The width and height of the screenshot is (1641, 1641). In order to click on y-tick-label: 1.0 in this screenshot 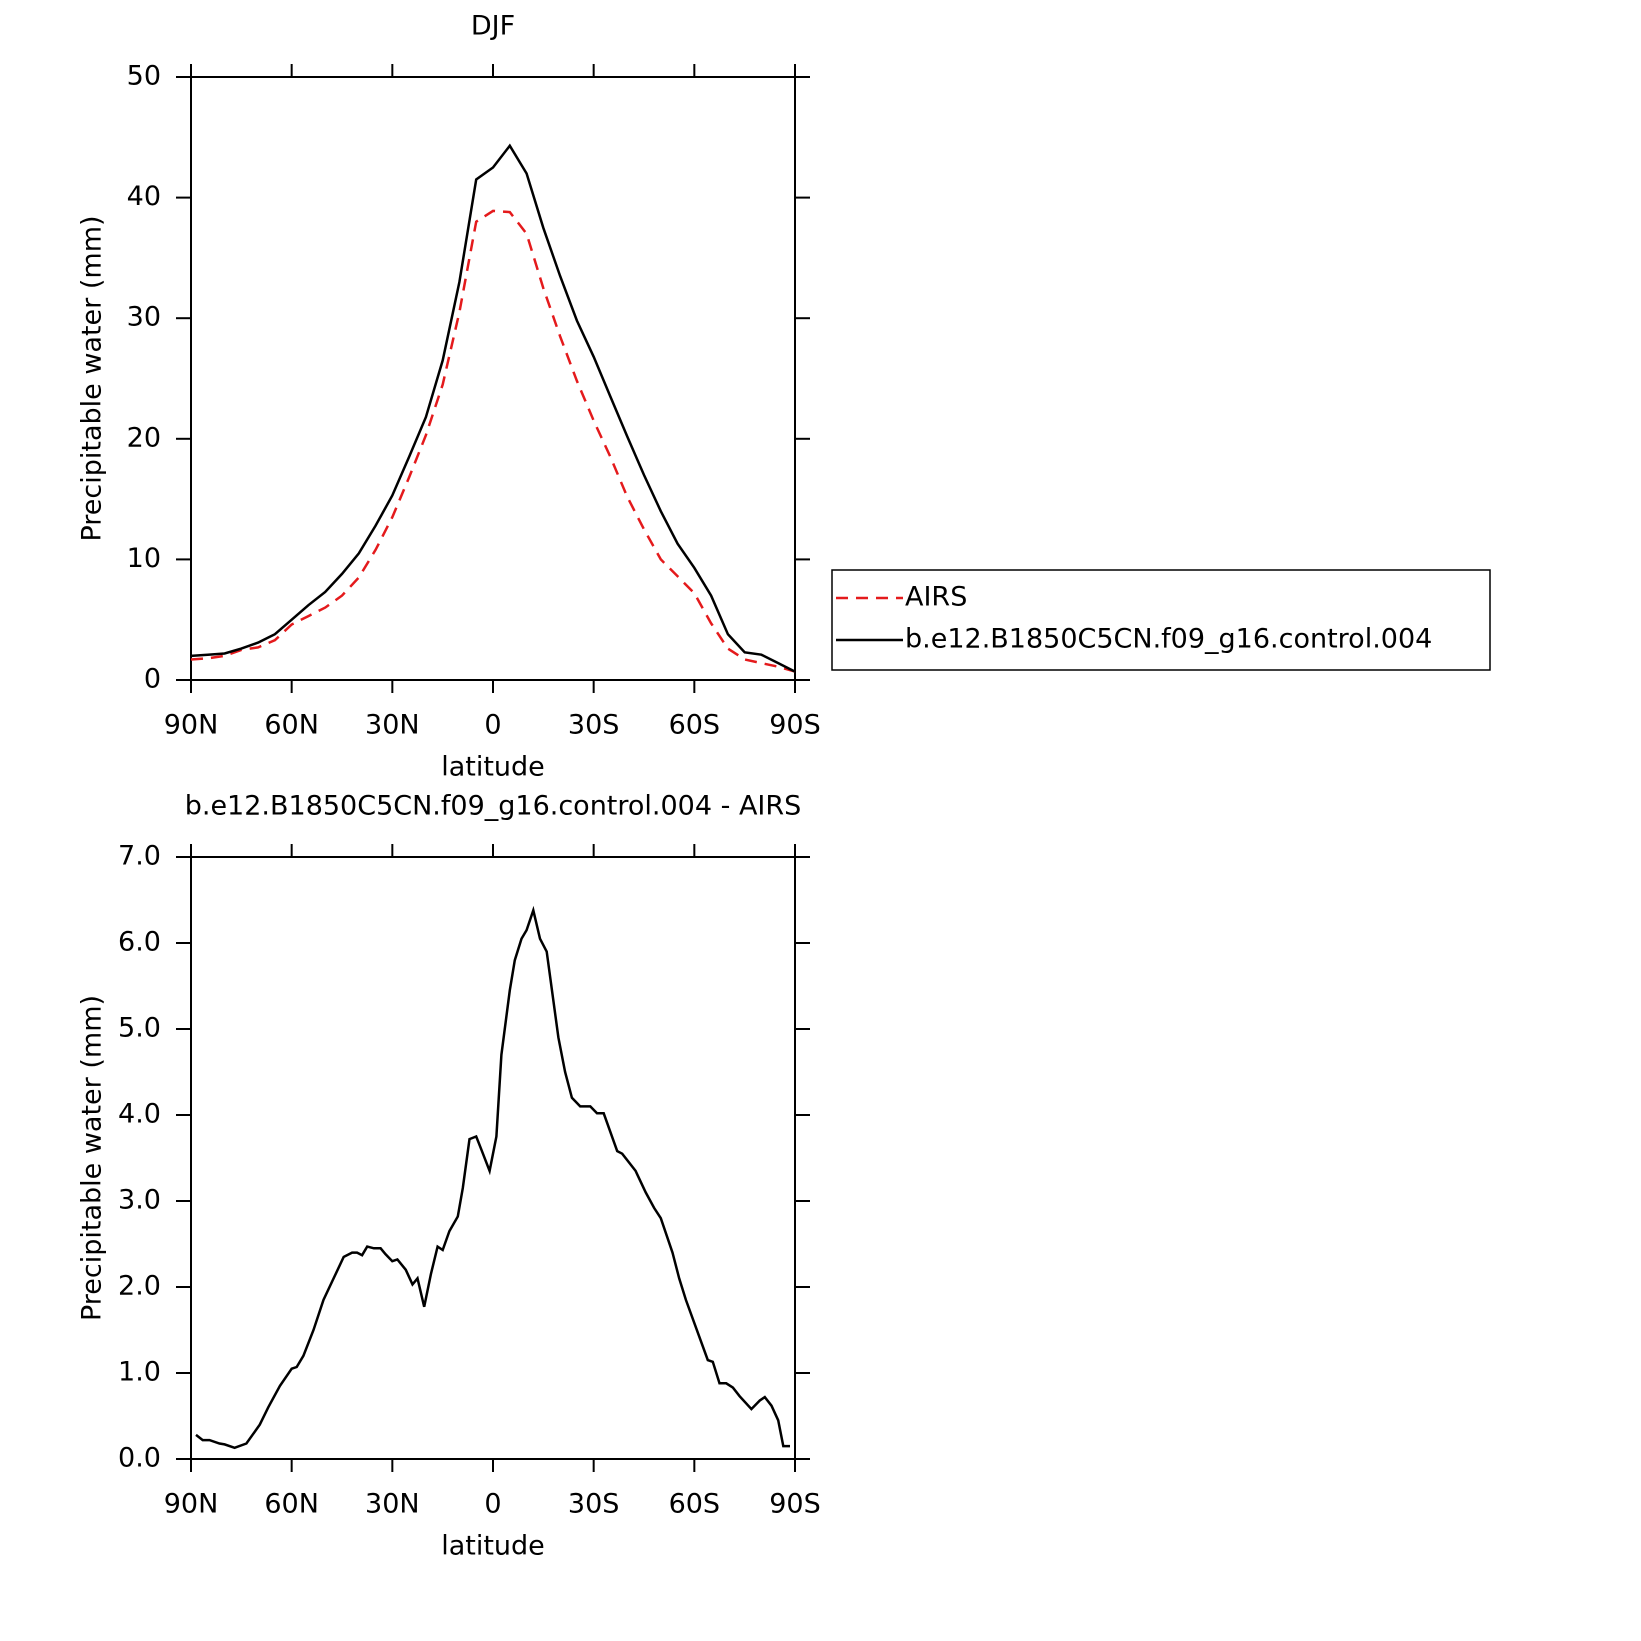, I will do `click(139, 1372)`.